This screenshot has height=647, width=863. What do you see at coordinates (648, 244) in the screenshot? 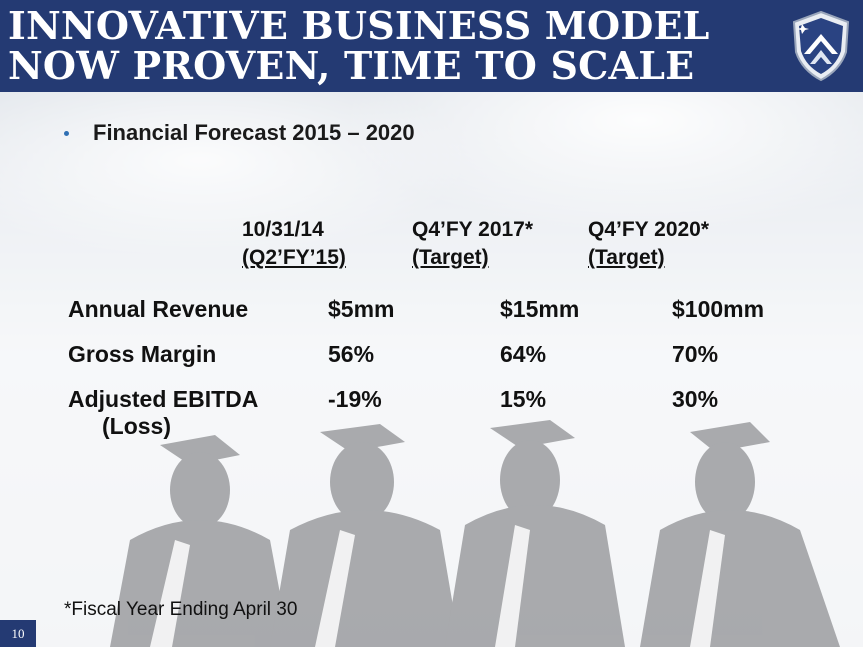
I see `column-header-3: Q4’FY 2020* (Target)` at bounding box center [648, 244].